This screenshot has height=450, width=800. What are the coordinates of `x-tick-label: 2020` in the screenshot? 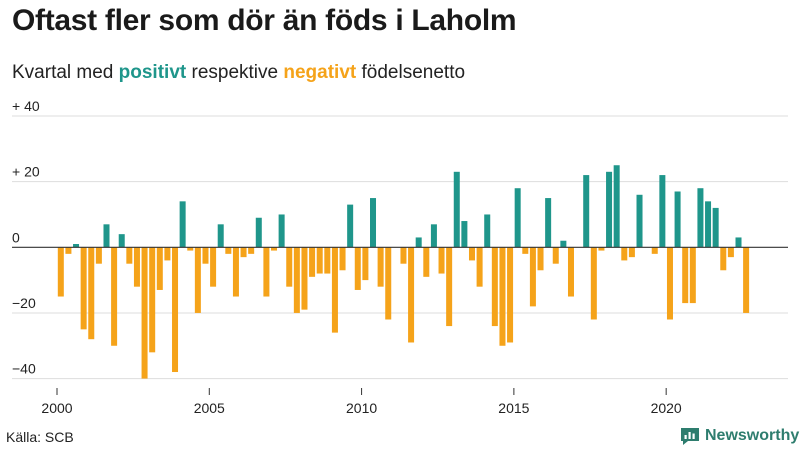 It's located at (666, 408).